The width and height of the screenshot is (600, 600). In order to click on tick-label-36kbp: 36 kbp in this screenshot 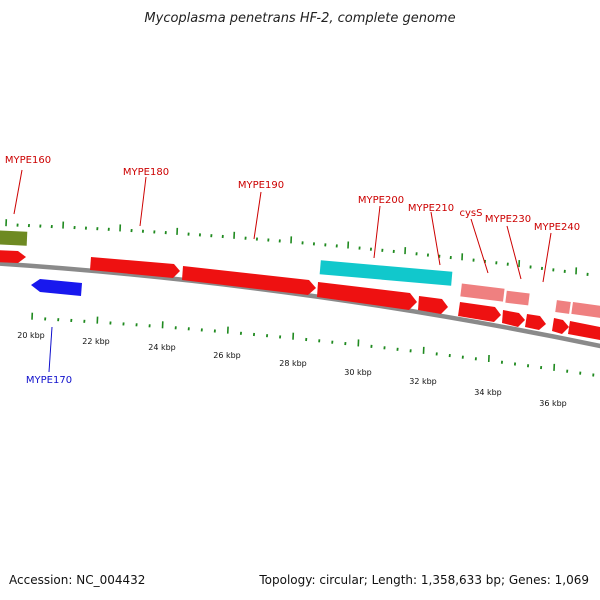, I will do `click(553, 403)`.